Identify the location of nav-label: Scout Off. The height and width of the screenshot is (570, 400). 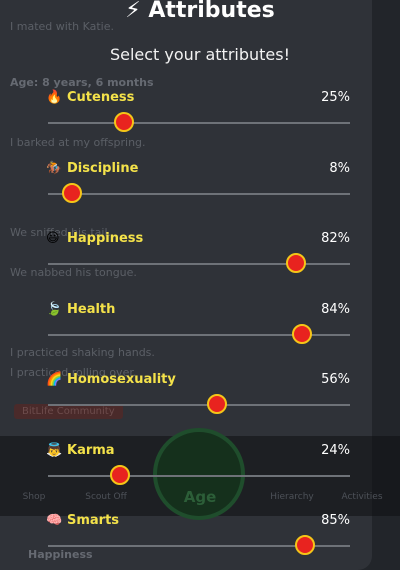
(106, 497).